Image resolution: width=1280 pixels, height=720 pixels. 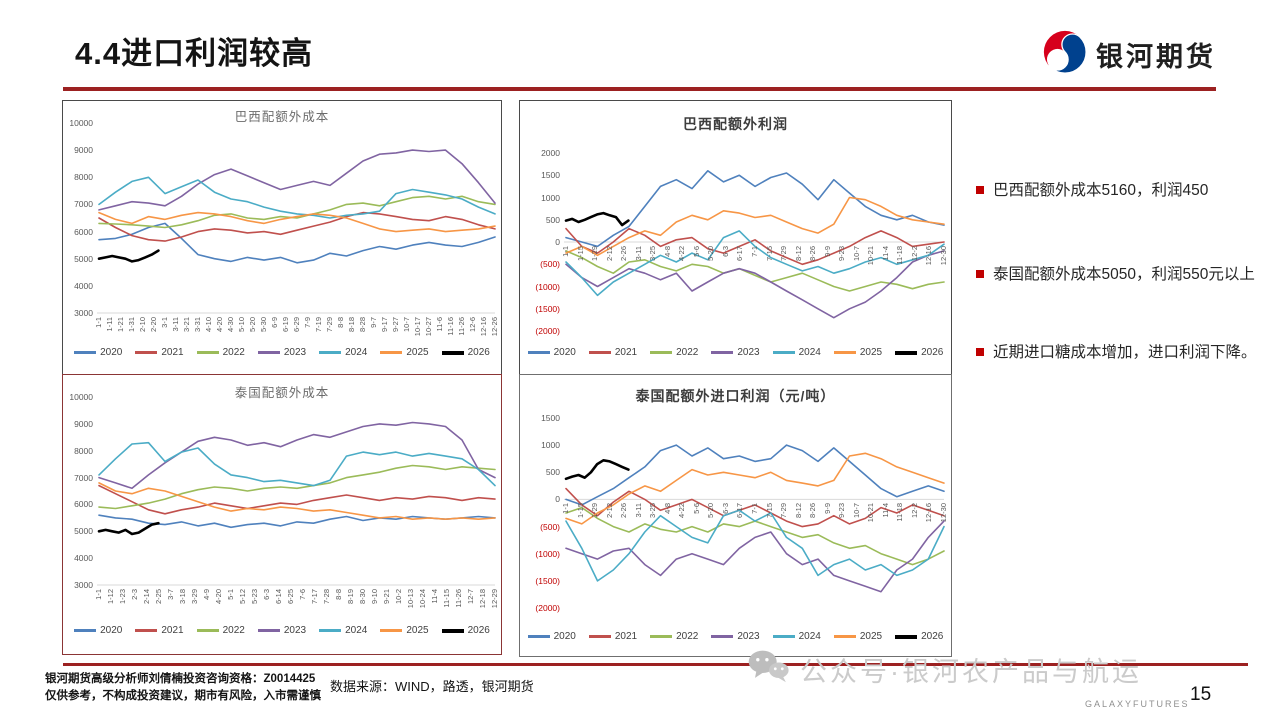 I want to click on y-axis-tick-label: 1500, so click(x=550, y=418).